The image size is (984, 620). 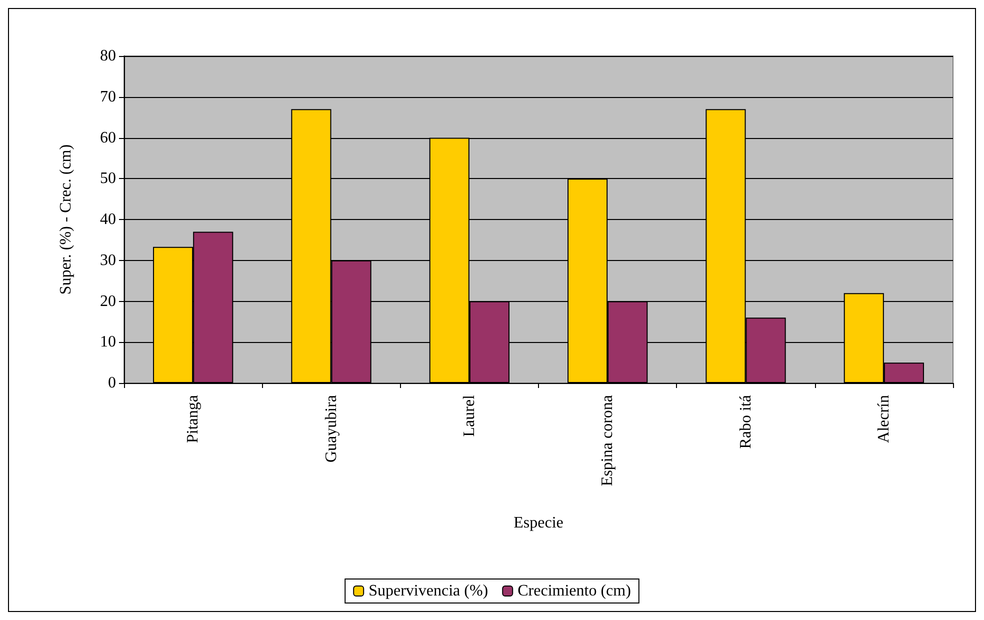 What do you see at coordinates (112, 383) in the screenshot?
I see `y-tick-label: 0` at bounding box center [112, 383].